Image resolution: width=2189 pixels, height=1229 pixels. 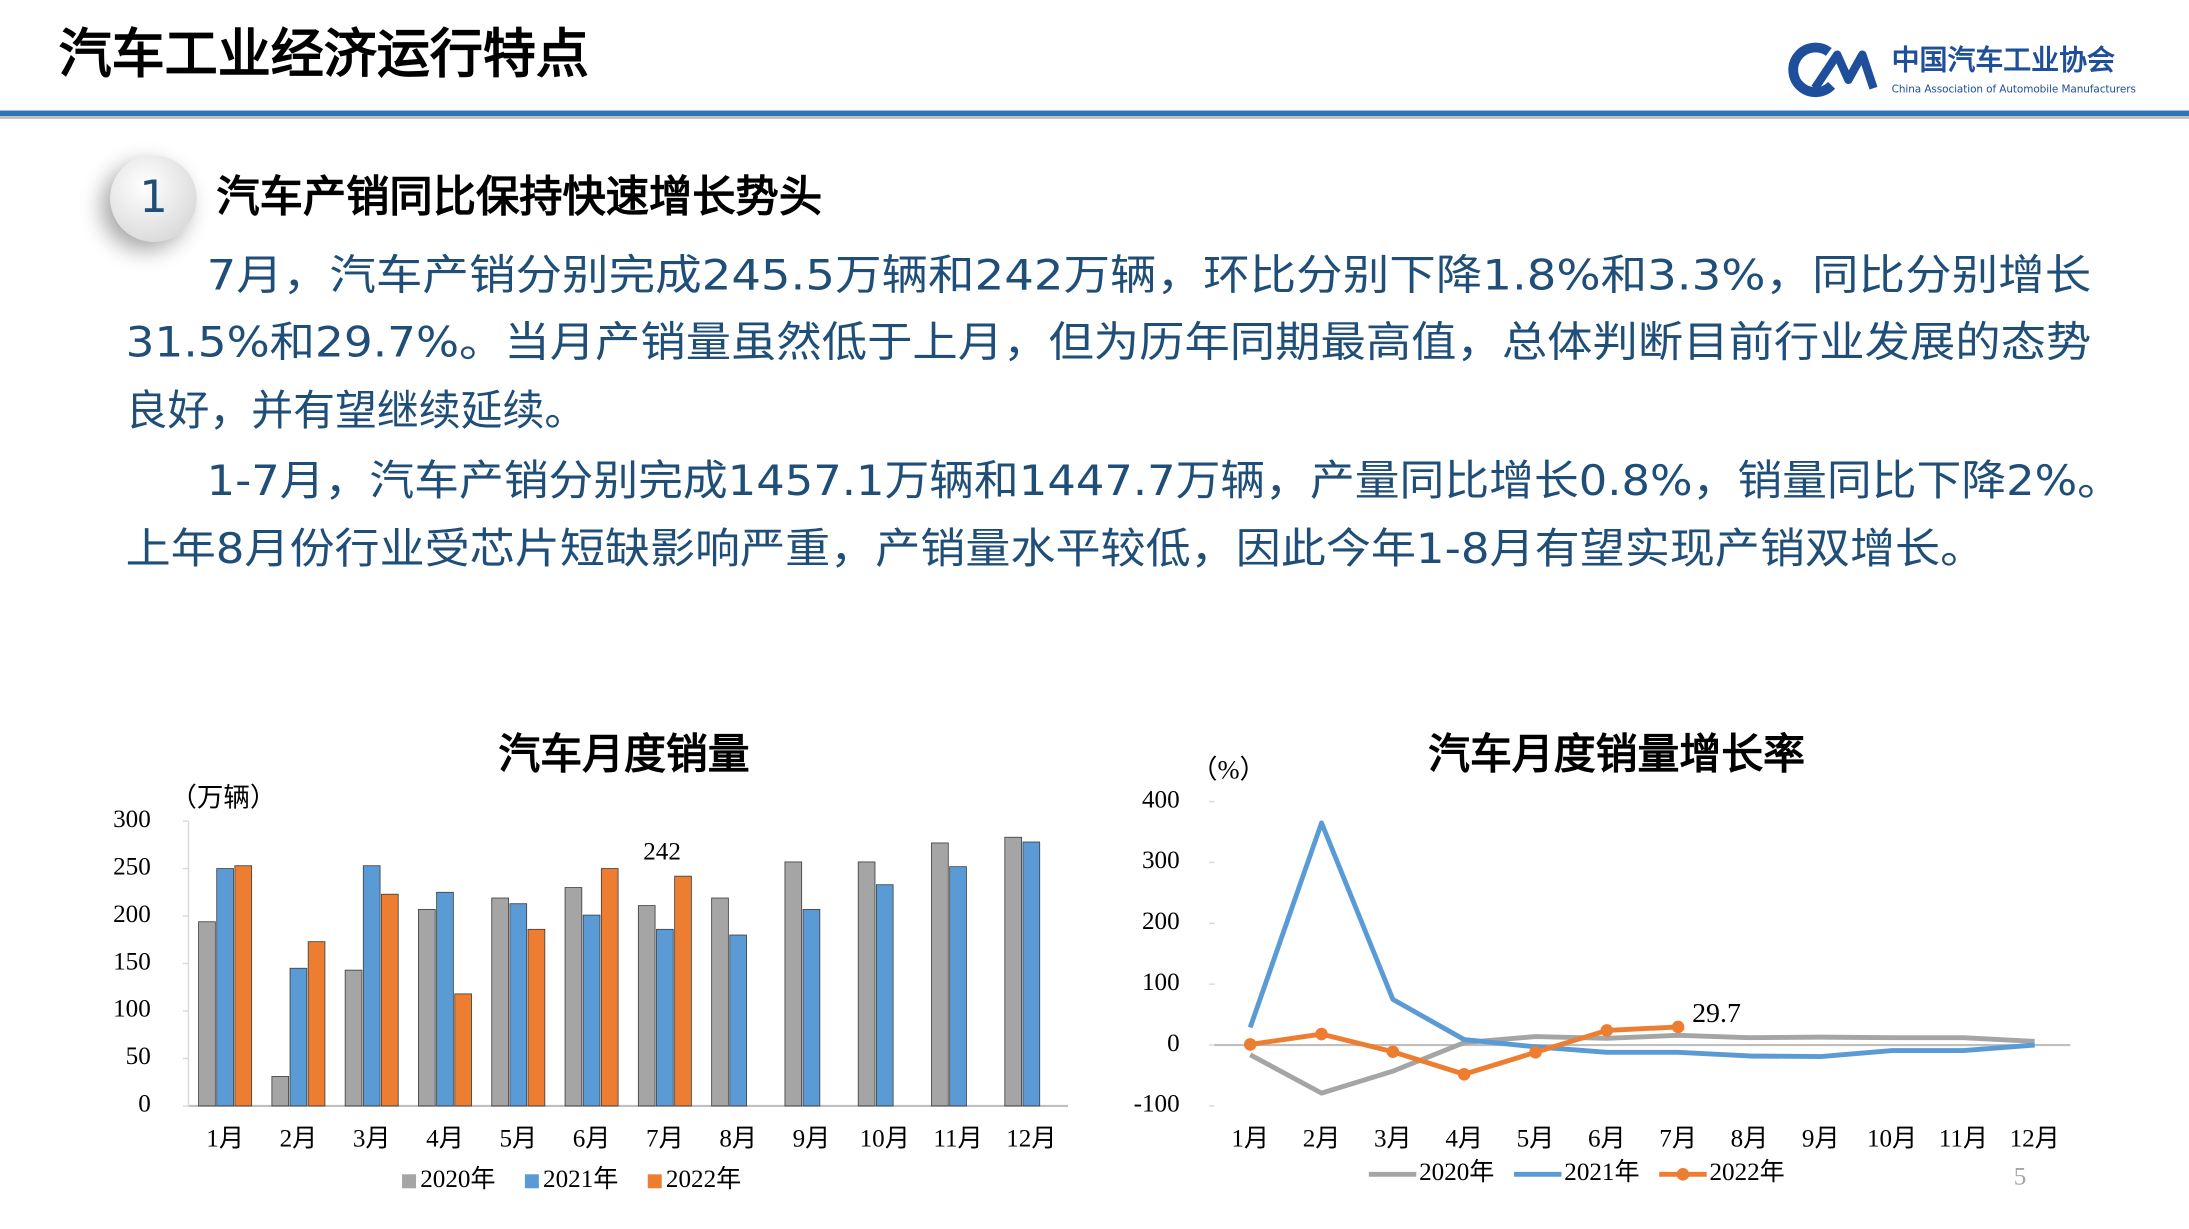 I want to click on header-rule, so click(x=1094, y=113).